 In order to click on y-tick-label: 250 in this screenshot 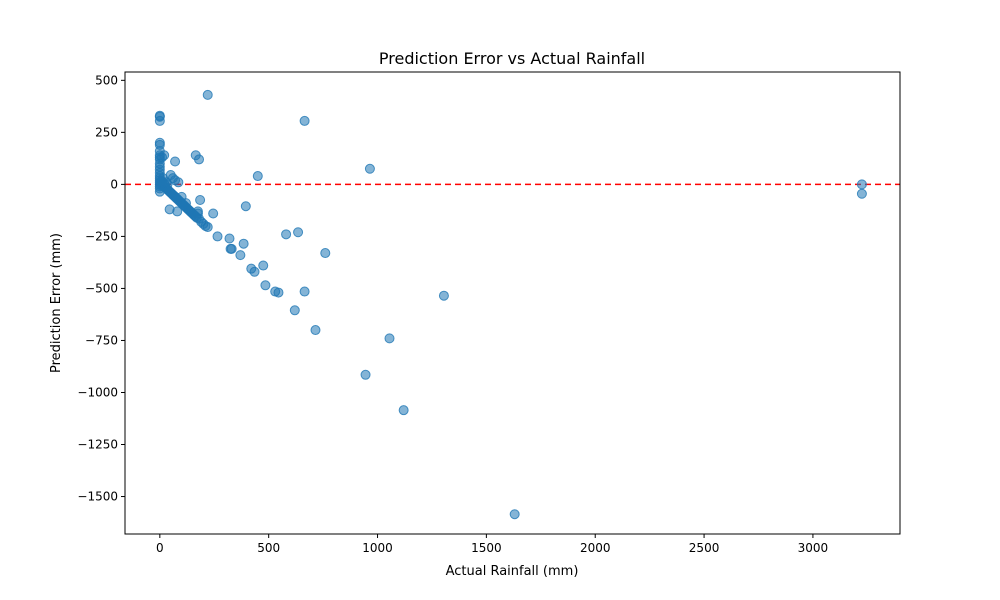, I will do `click(106, 132)`.